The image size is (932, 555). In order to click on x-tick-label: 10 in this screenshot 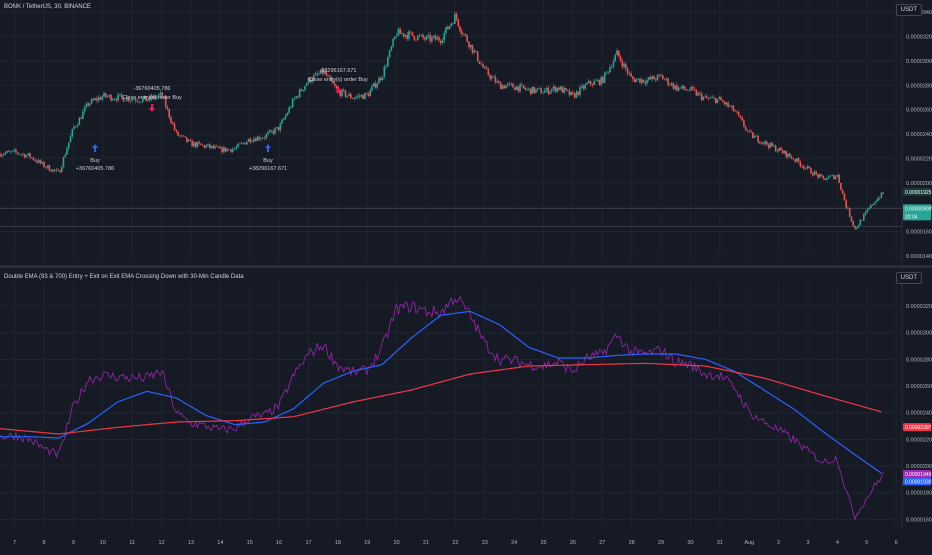, I will do `click(103, 543)`.